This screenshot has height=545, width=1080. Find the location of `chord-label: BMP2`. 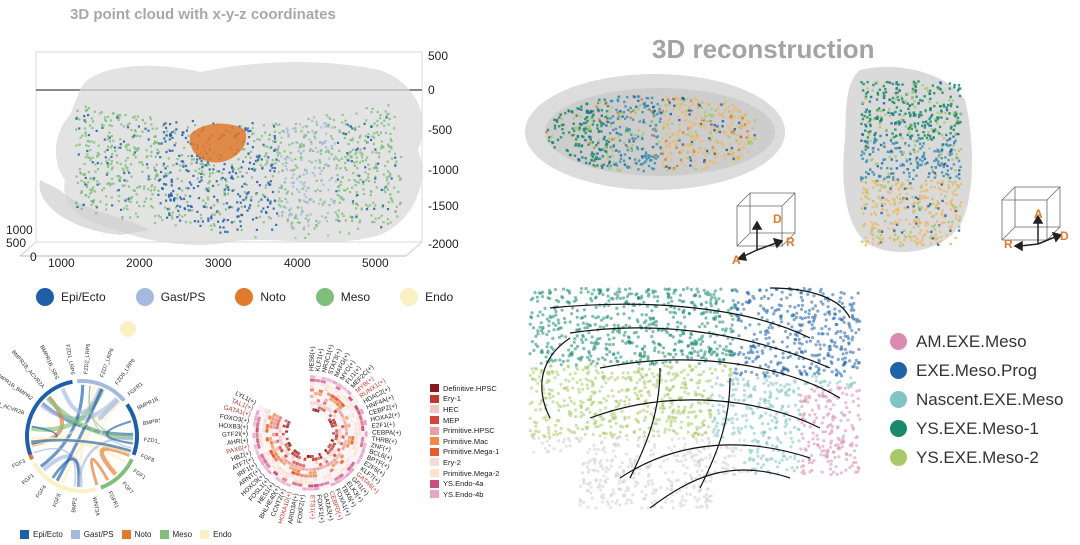

chord-label: BMP2 is located at coordinates (74, 504).